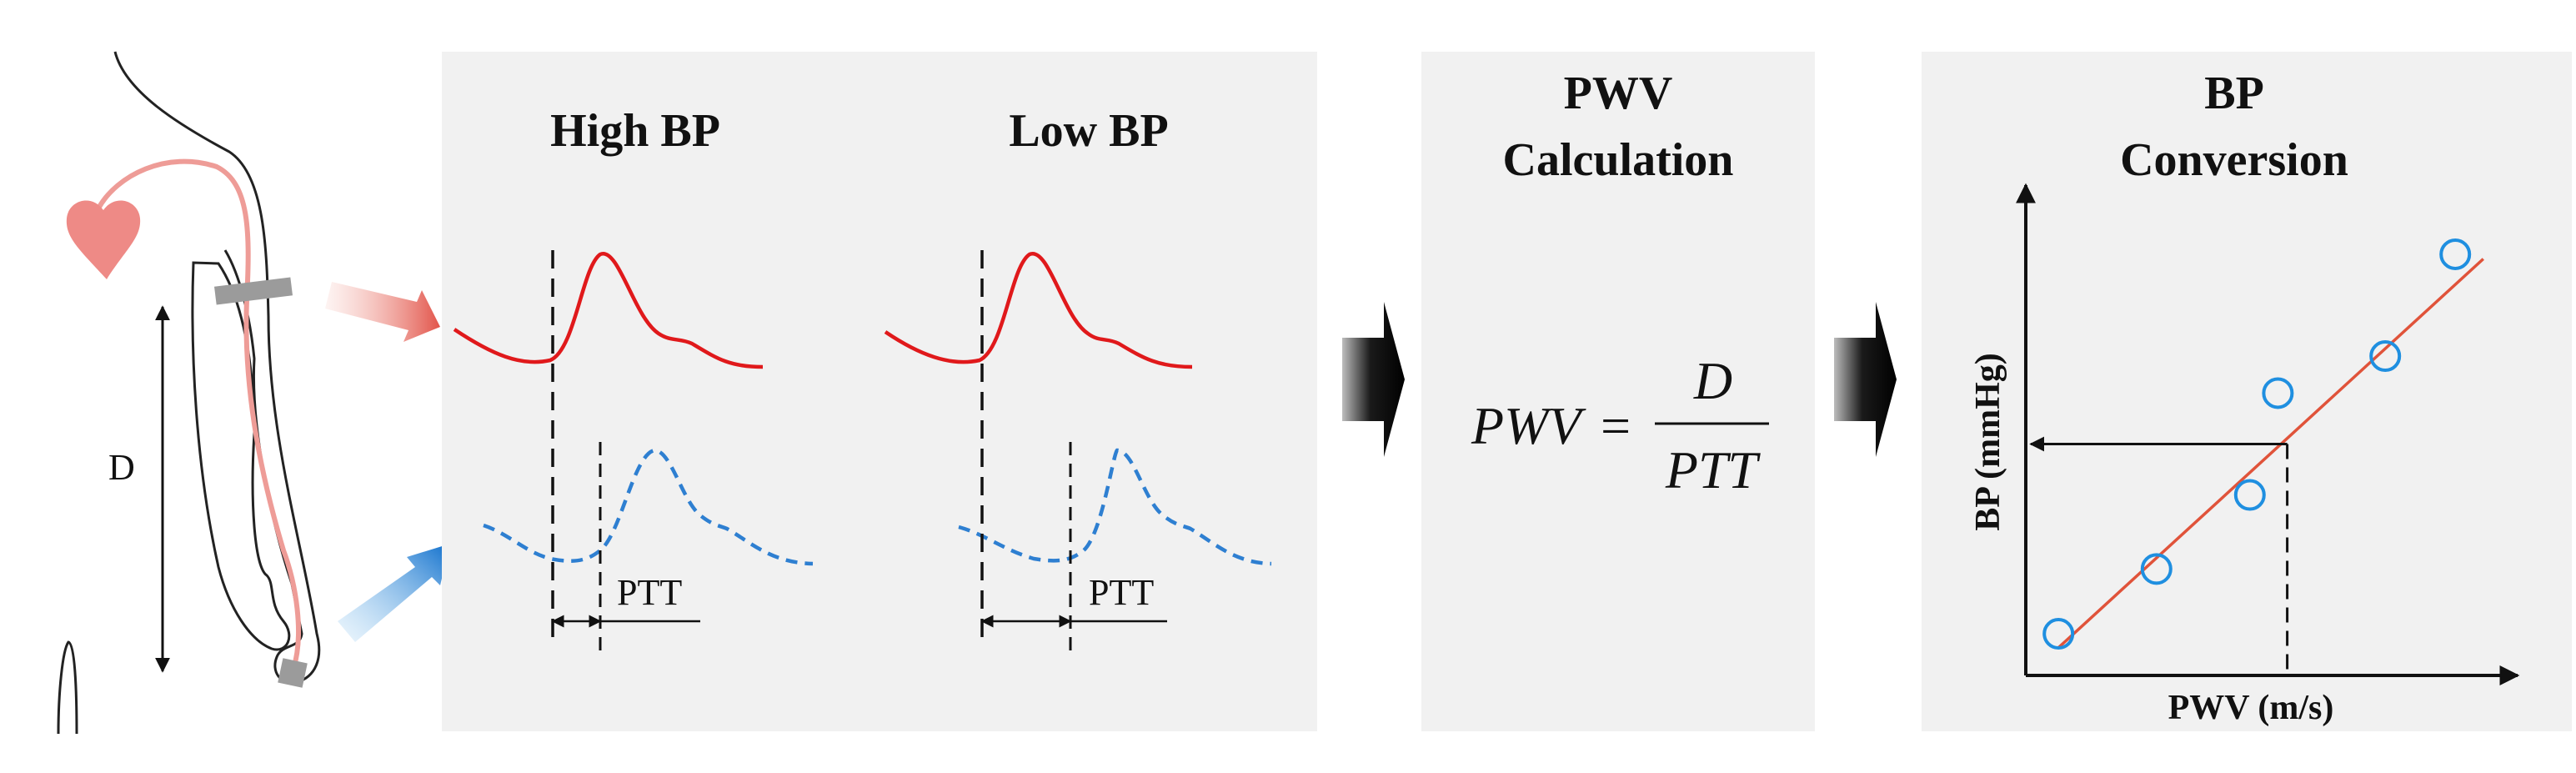  What do you see at coordinates (1616, 426) in the screenshot?
I see `formula-equals: =` at bounding box center [1616, 426].